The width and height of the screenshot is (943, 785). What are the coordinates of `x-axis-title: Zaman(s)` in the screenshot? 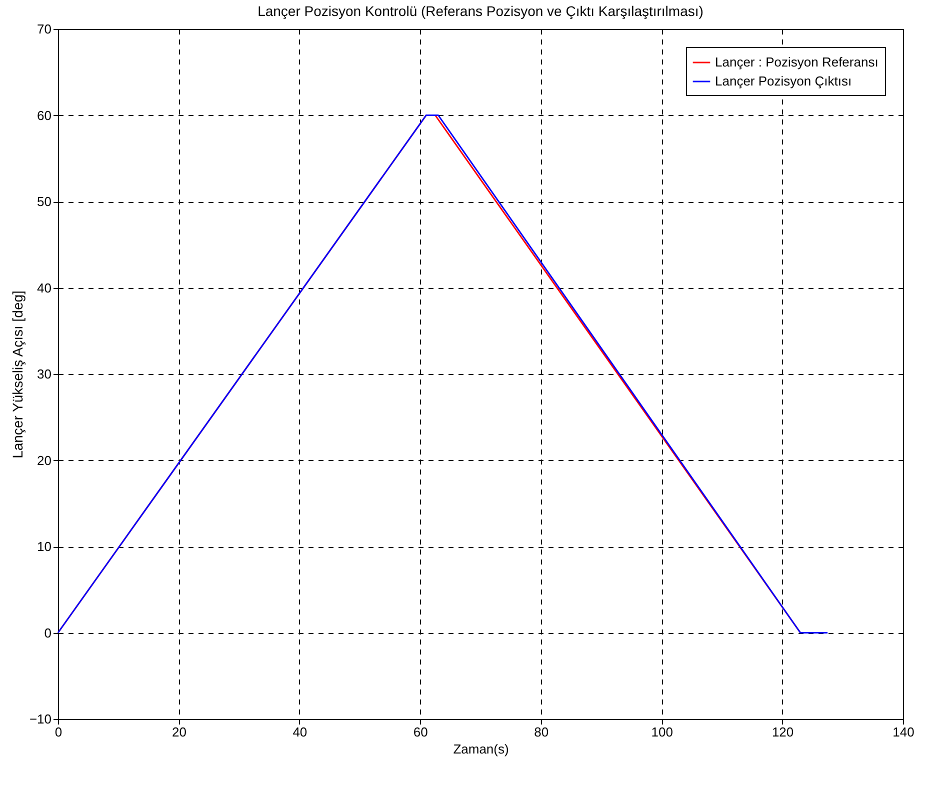 It's located at (481, 749).